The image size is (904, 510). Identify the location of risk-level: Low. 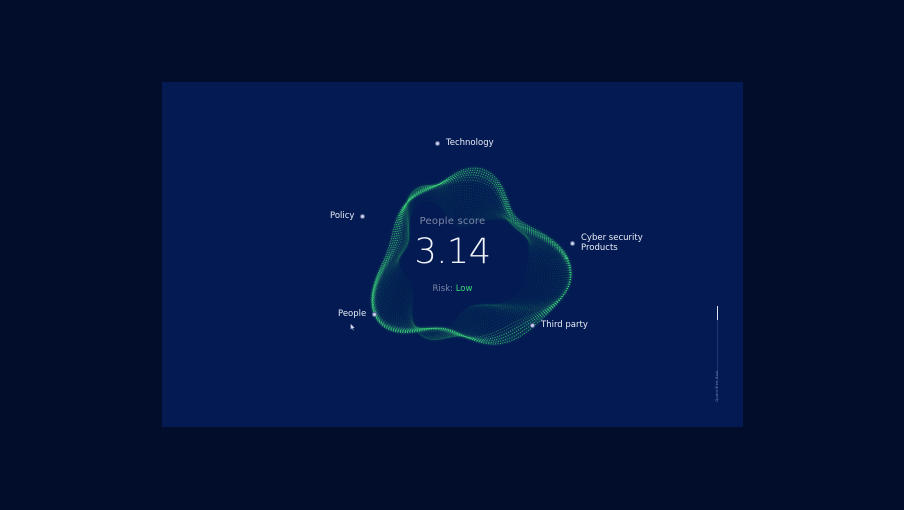
(464, 289).